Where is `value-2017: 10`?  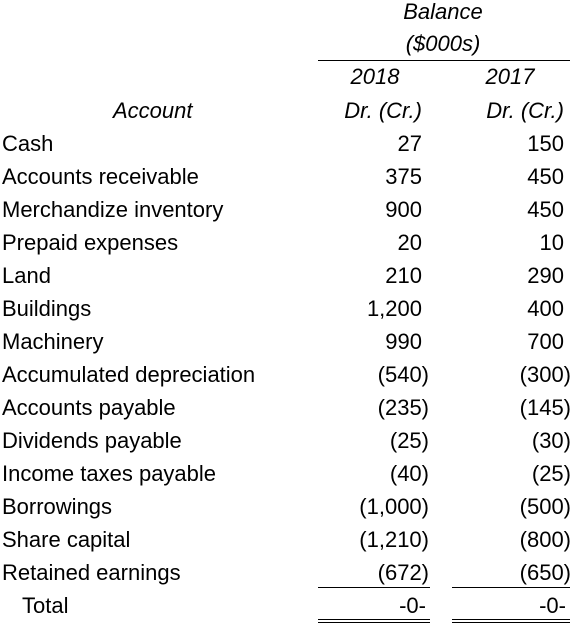
value-2017: 10 is located at coordinates (551, 242).